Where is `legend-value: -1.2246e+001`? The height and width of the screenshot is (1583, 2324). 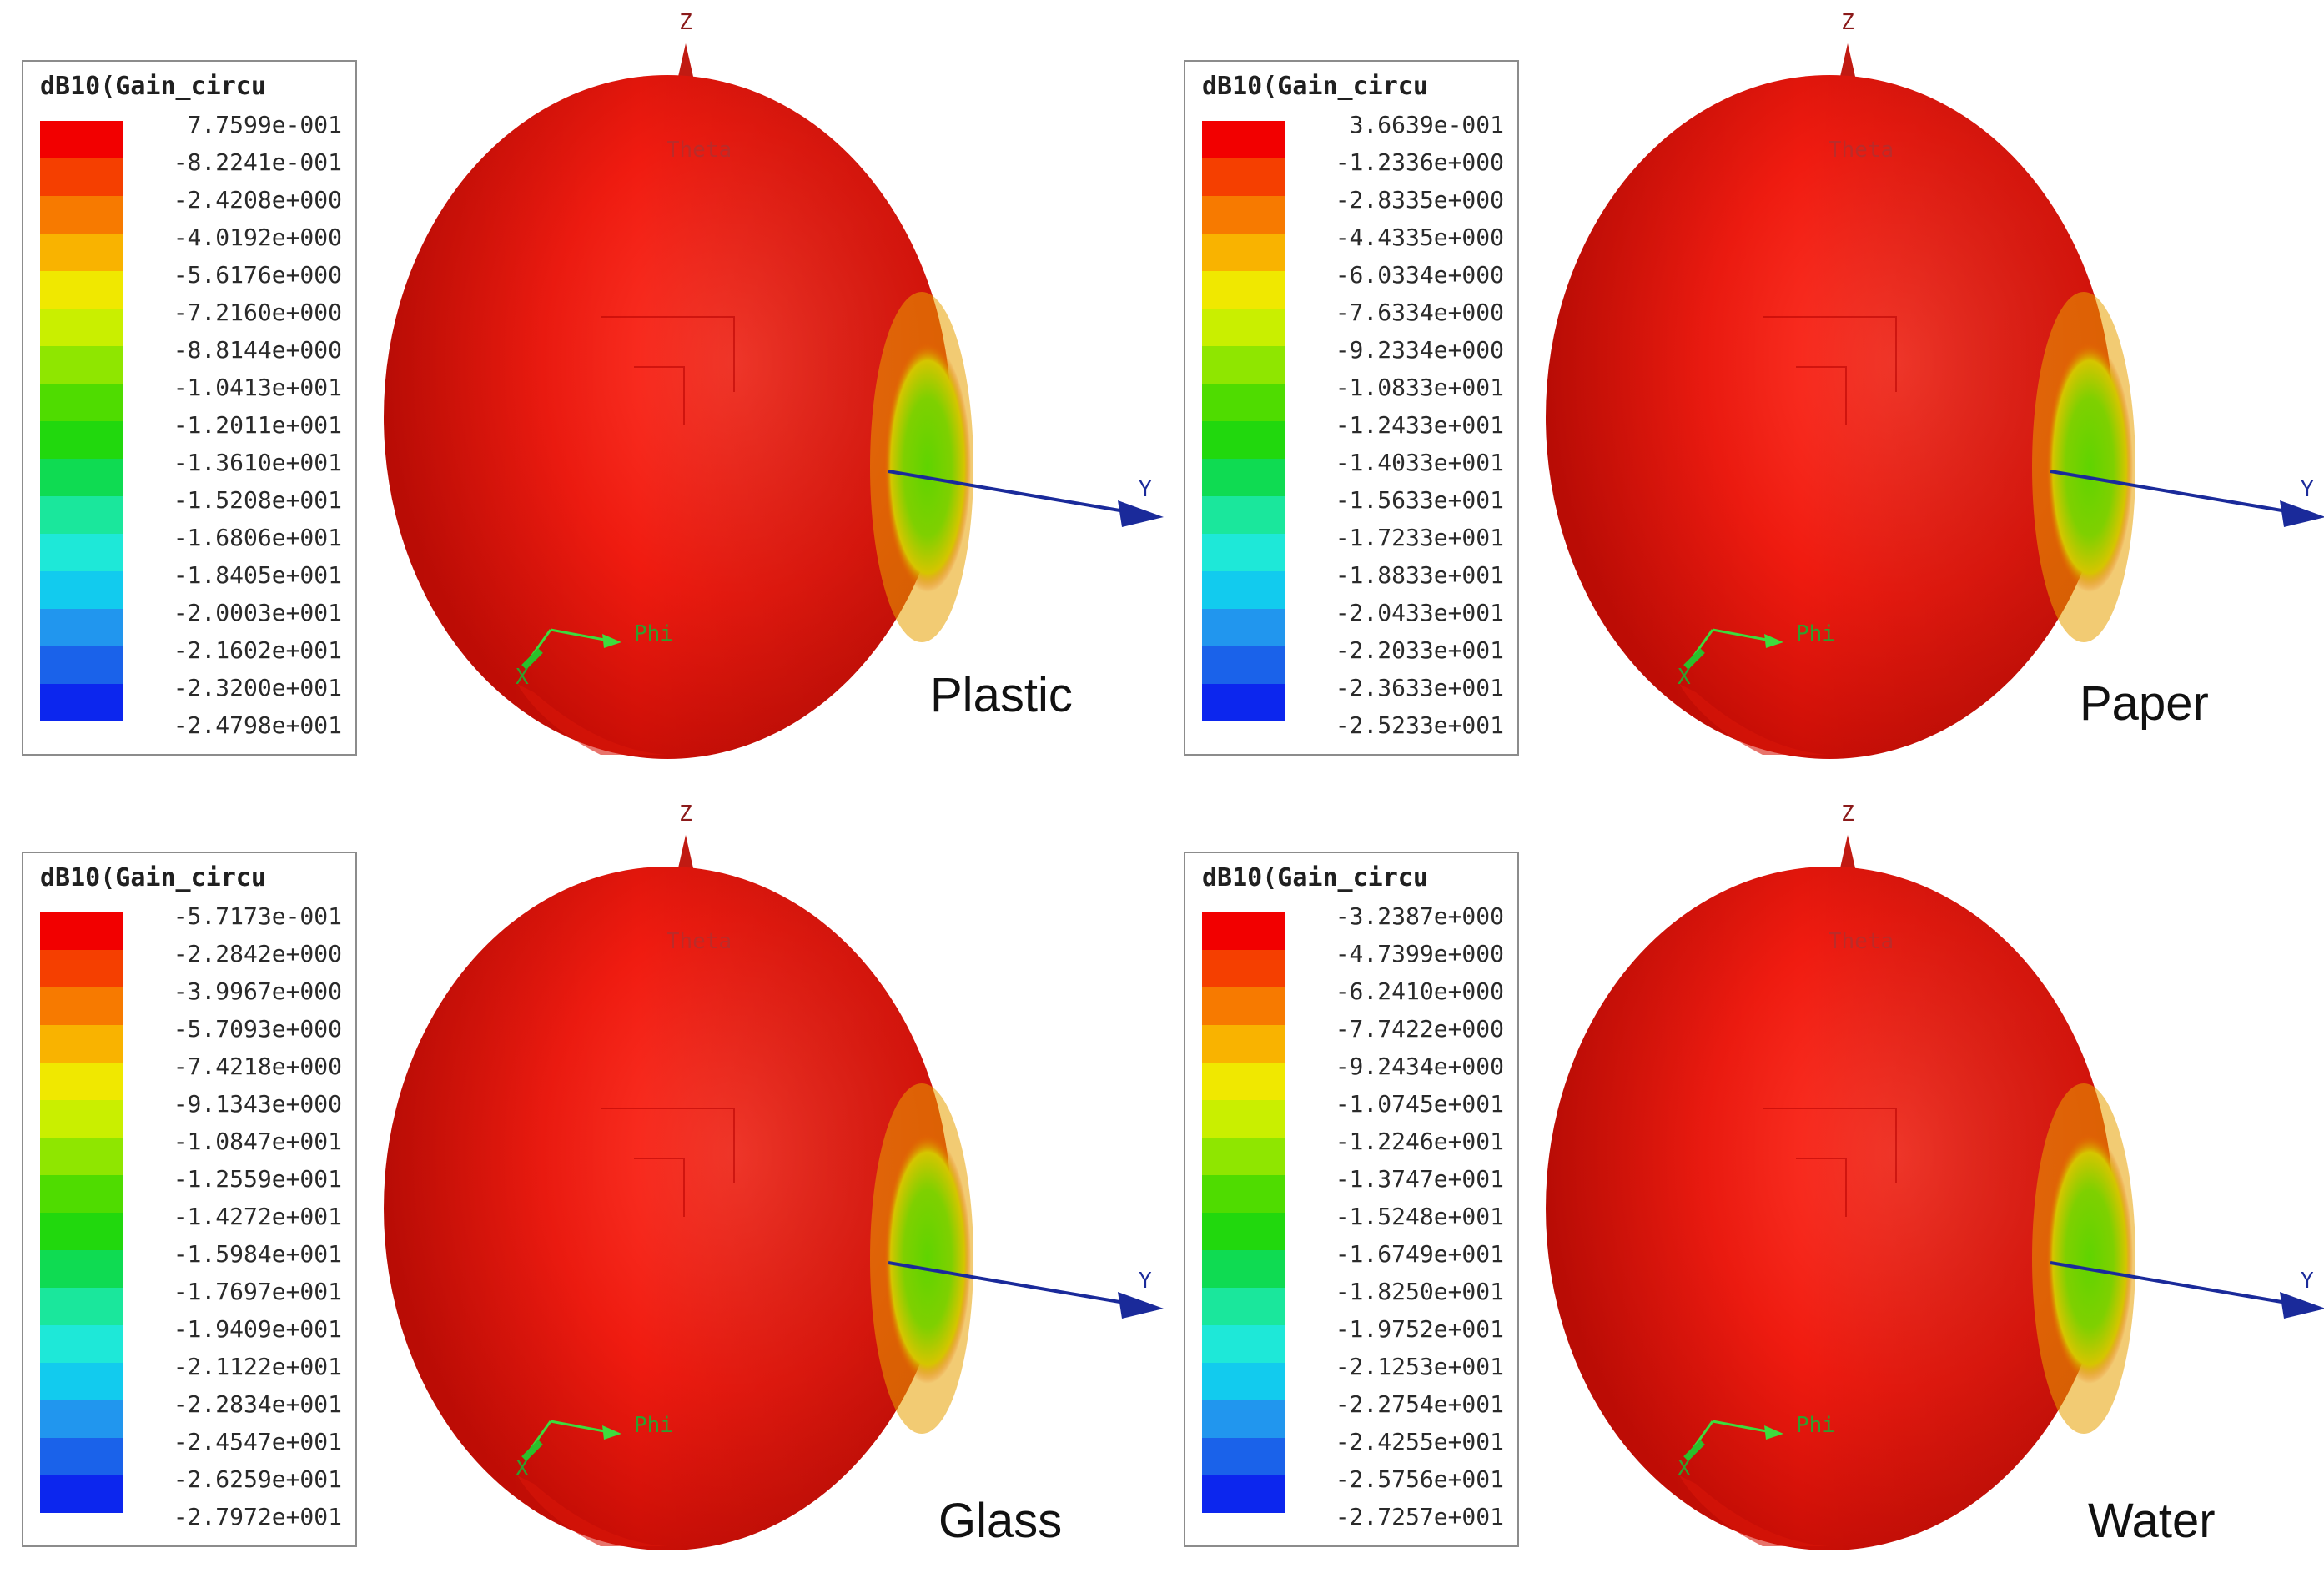
legend-value: -1.2246e+001 is located at coordinates (1419, 1141).